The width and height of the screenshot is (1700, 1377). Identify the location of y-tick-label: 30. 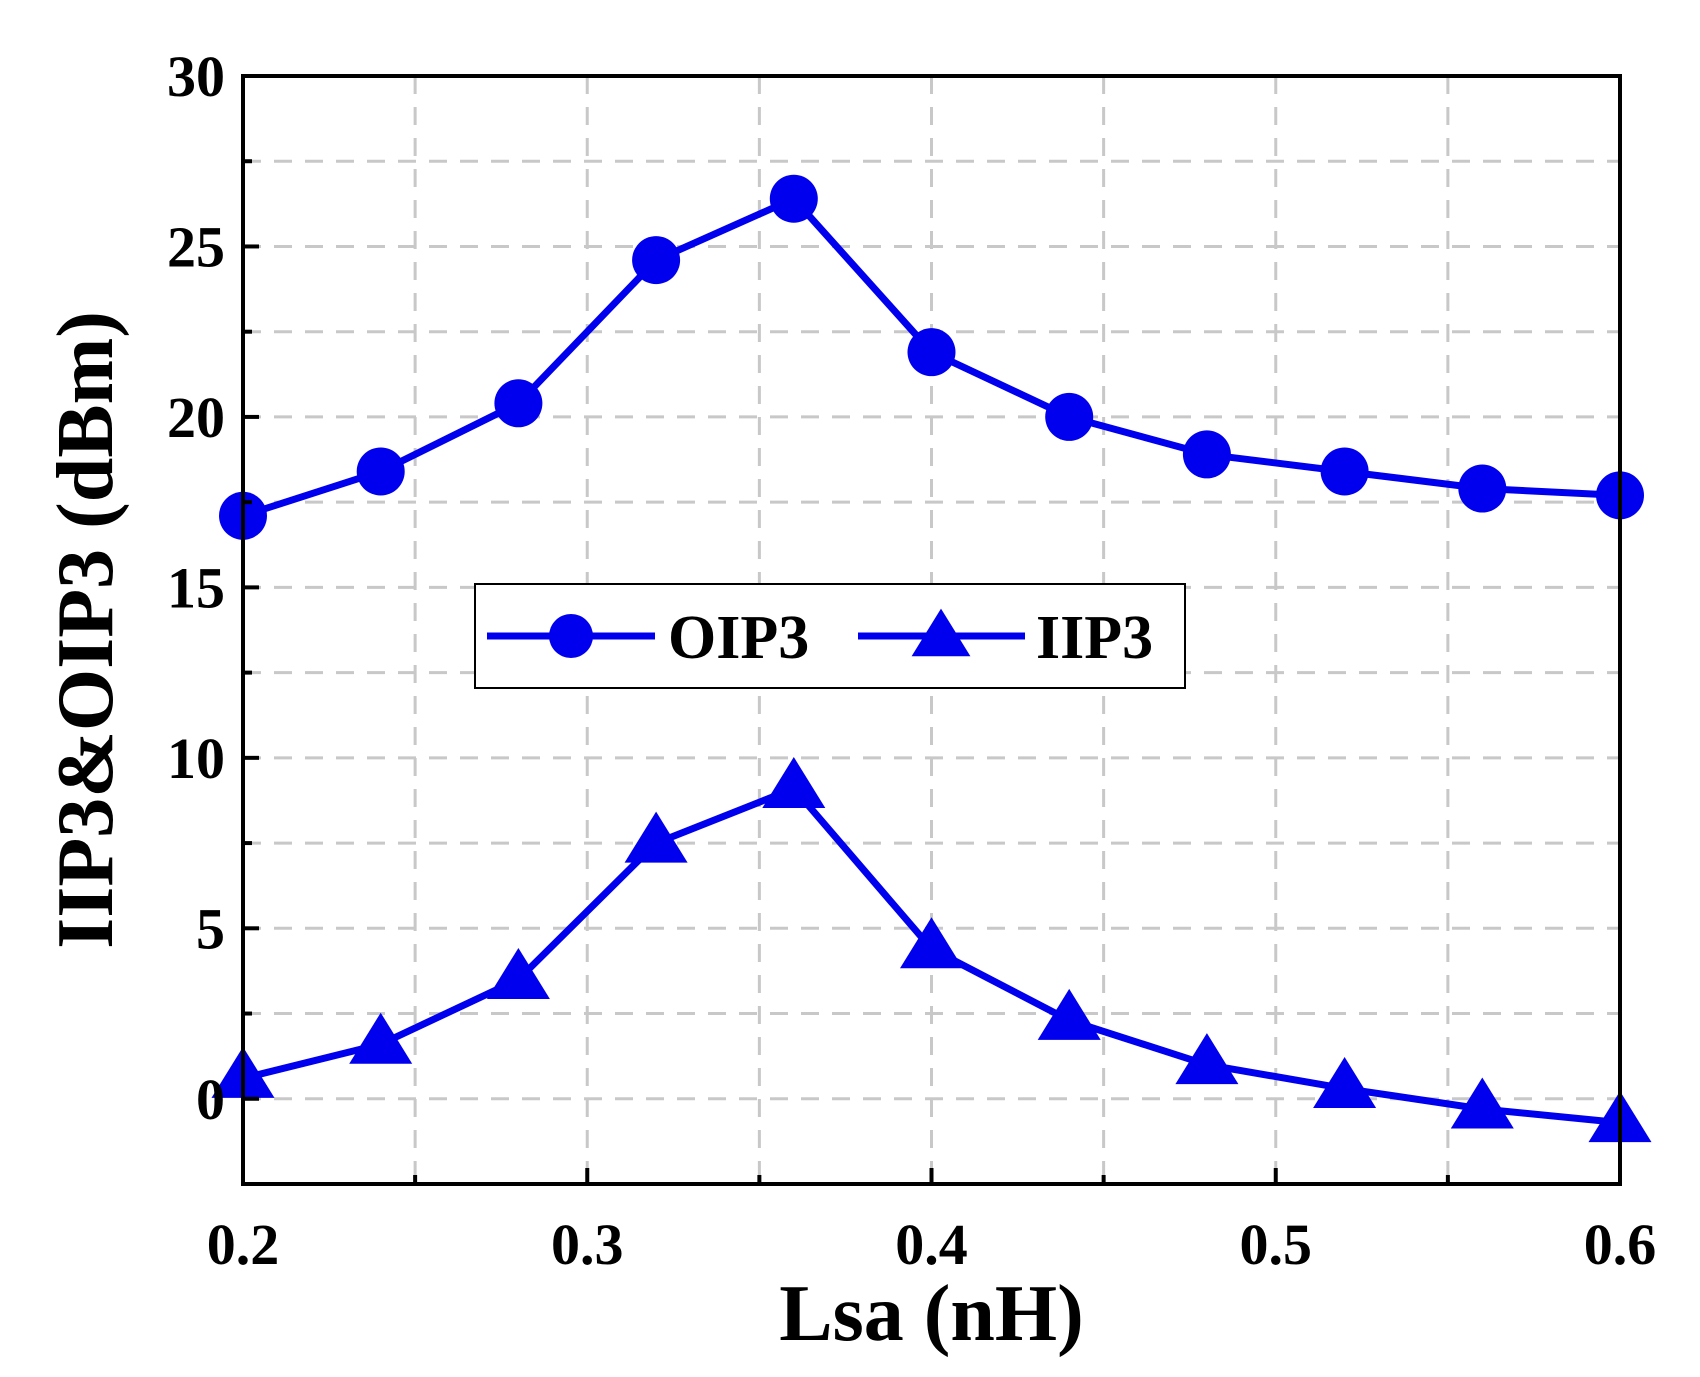
(196, 76).